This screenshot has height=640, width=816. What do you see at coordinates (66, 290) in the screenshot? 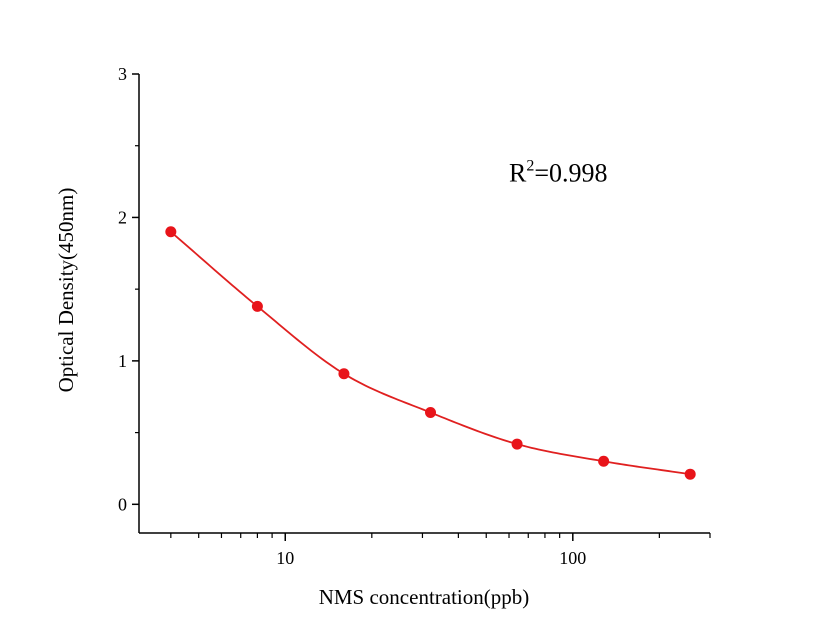
I see `y-axis-title: Optical Density(450nm)` at bounding box center [66, 290].